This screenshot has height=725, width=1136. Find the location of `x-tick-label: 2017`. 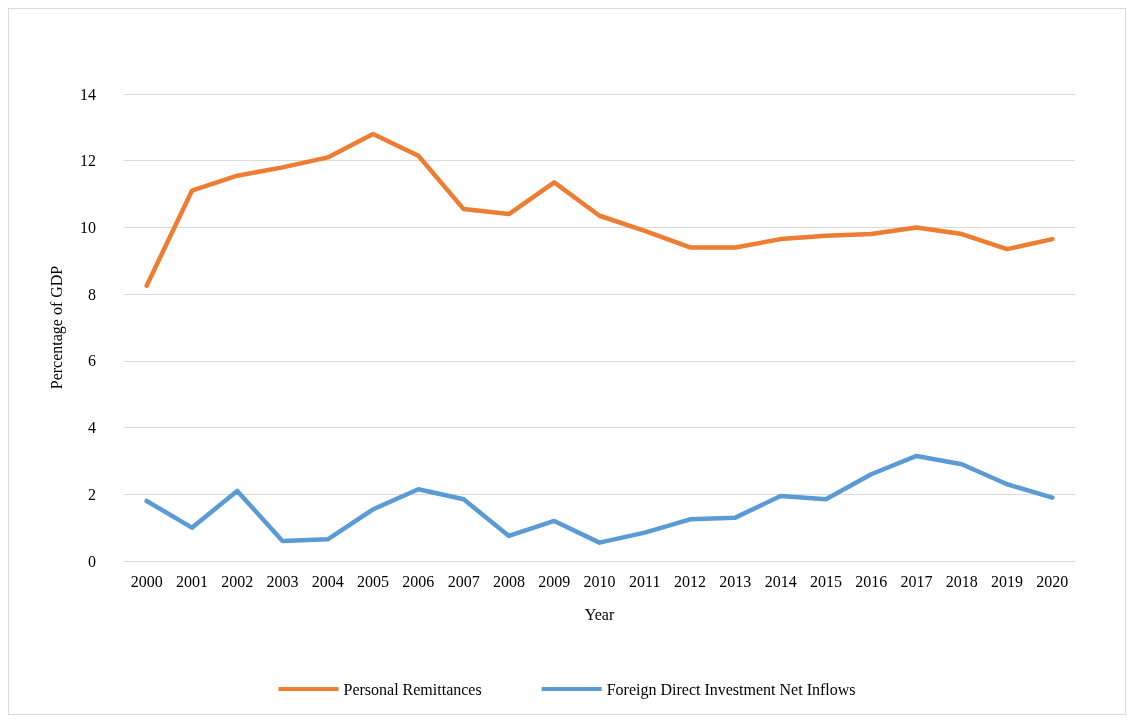

x-tick-label: 2017 is located at coordinates (916, 581).